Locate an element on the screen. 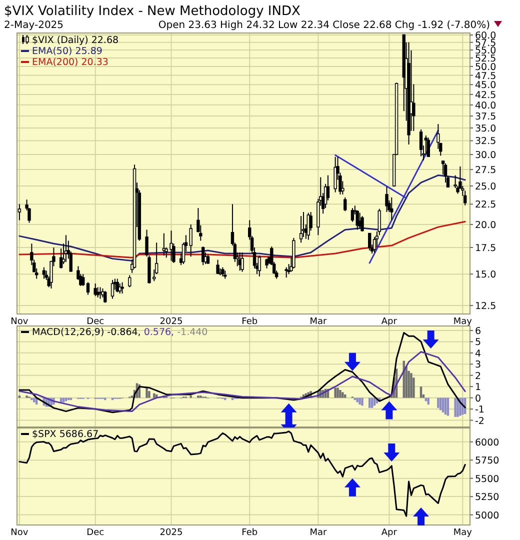 This screenshot has width=520, height=540. y-tick-label: 45.0 is located at coordinates (485, 86).